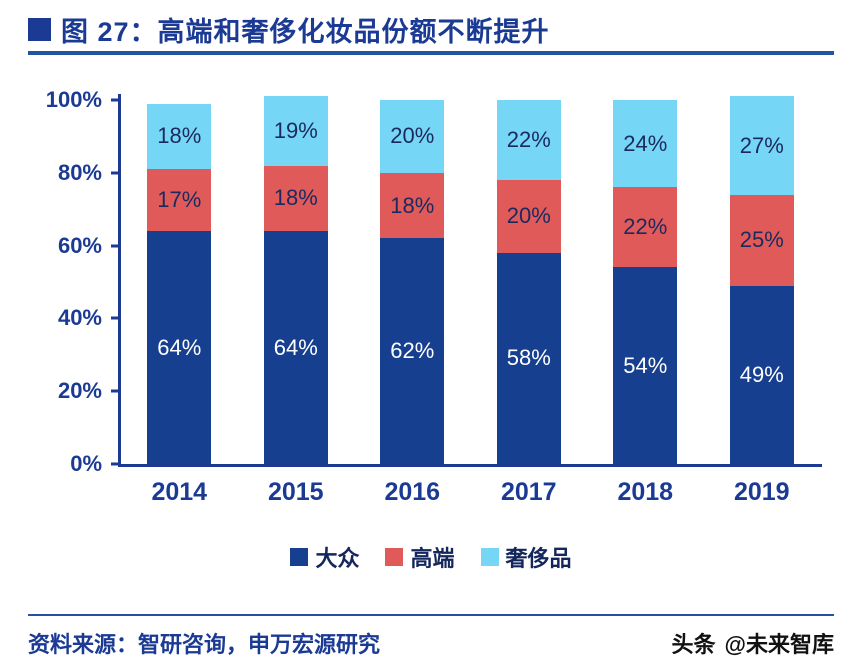  Describe the element at coordinates (779, 644) in the screenshot. I see `watermark-handle: @未来智库` at that location.